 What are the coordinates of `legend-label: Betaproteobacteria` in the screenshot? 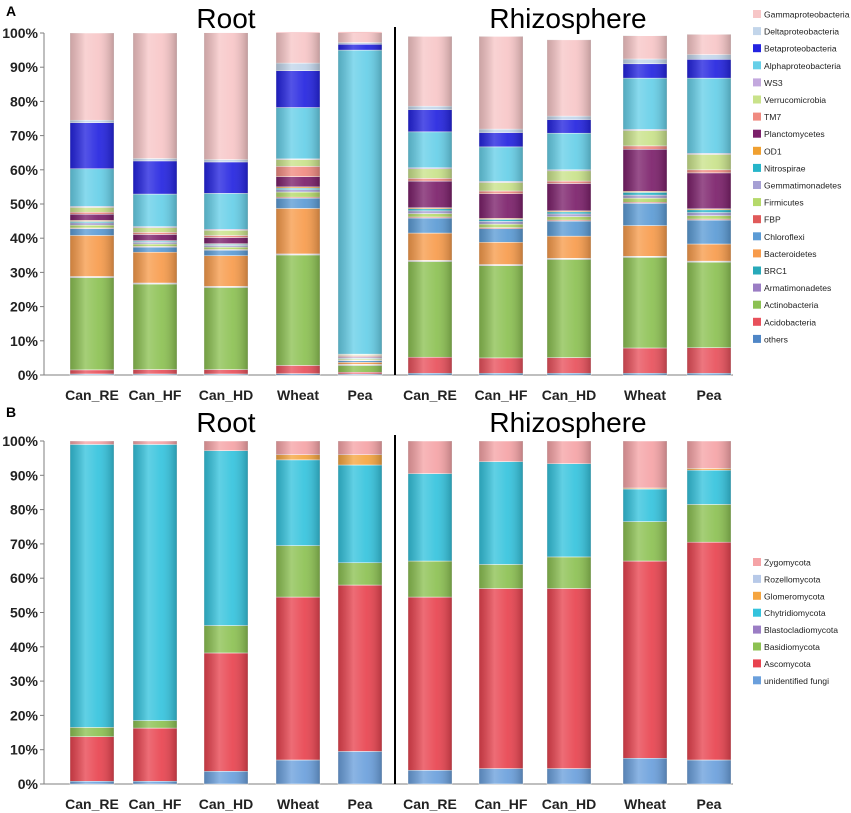 It's located at (800, 49).